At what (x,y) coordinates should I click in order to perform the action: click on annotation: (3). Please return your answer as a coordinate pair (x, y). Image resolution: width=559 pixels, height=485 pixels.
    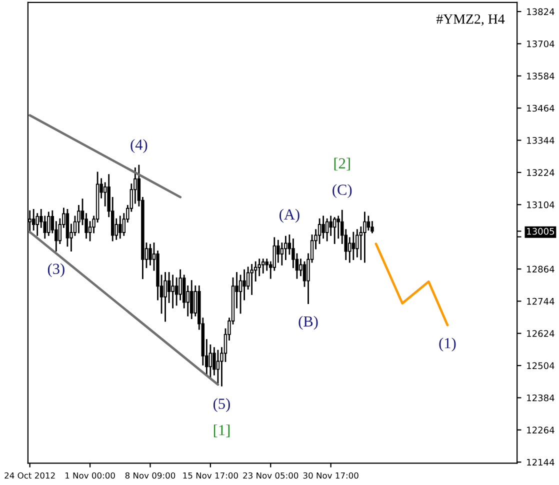
    Looking at the image, I should click on (56, 270).